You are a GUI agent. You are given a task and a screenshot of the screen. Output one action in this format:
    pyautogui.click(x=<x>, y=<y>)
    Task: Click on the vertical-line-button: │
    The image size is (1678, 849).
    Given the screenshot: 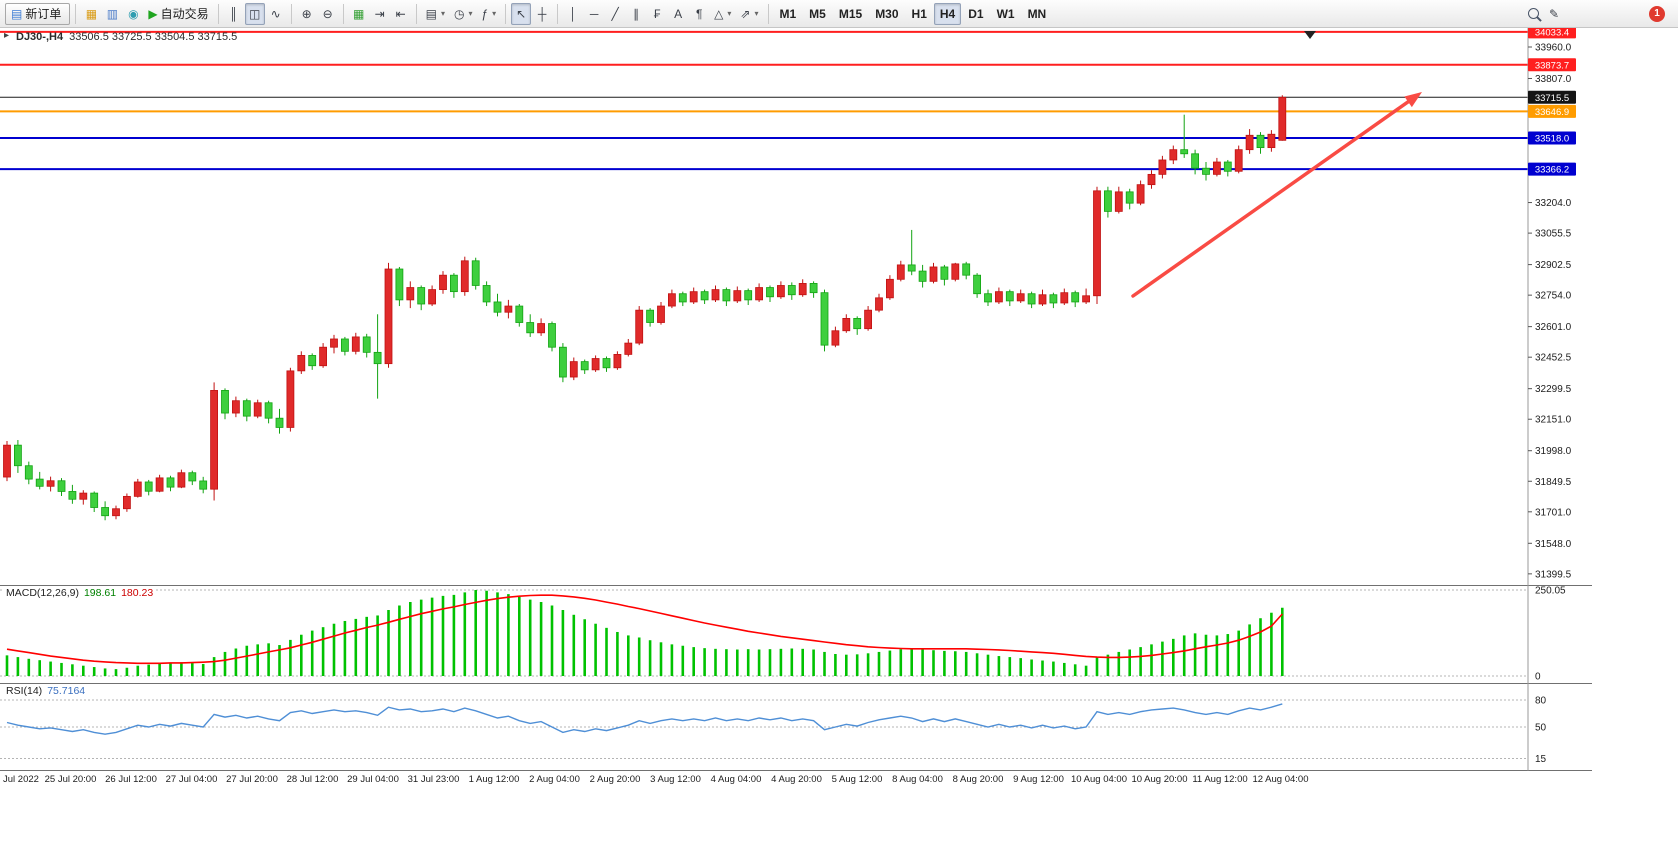 What is the action you would take?
    pyautogui.click(x=573, y=14)
    